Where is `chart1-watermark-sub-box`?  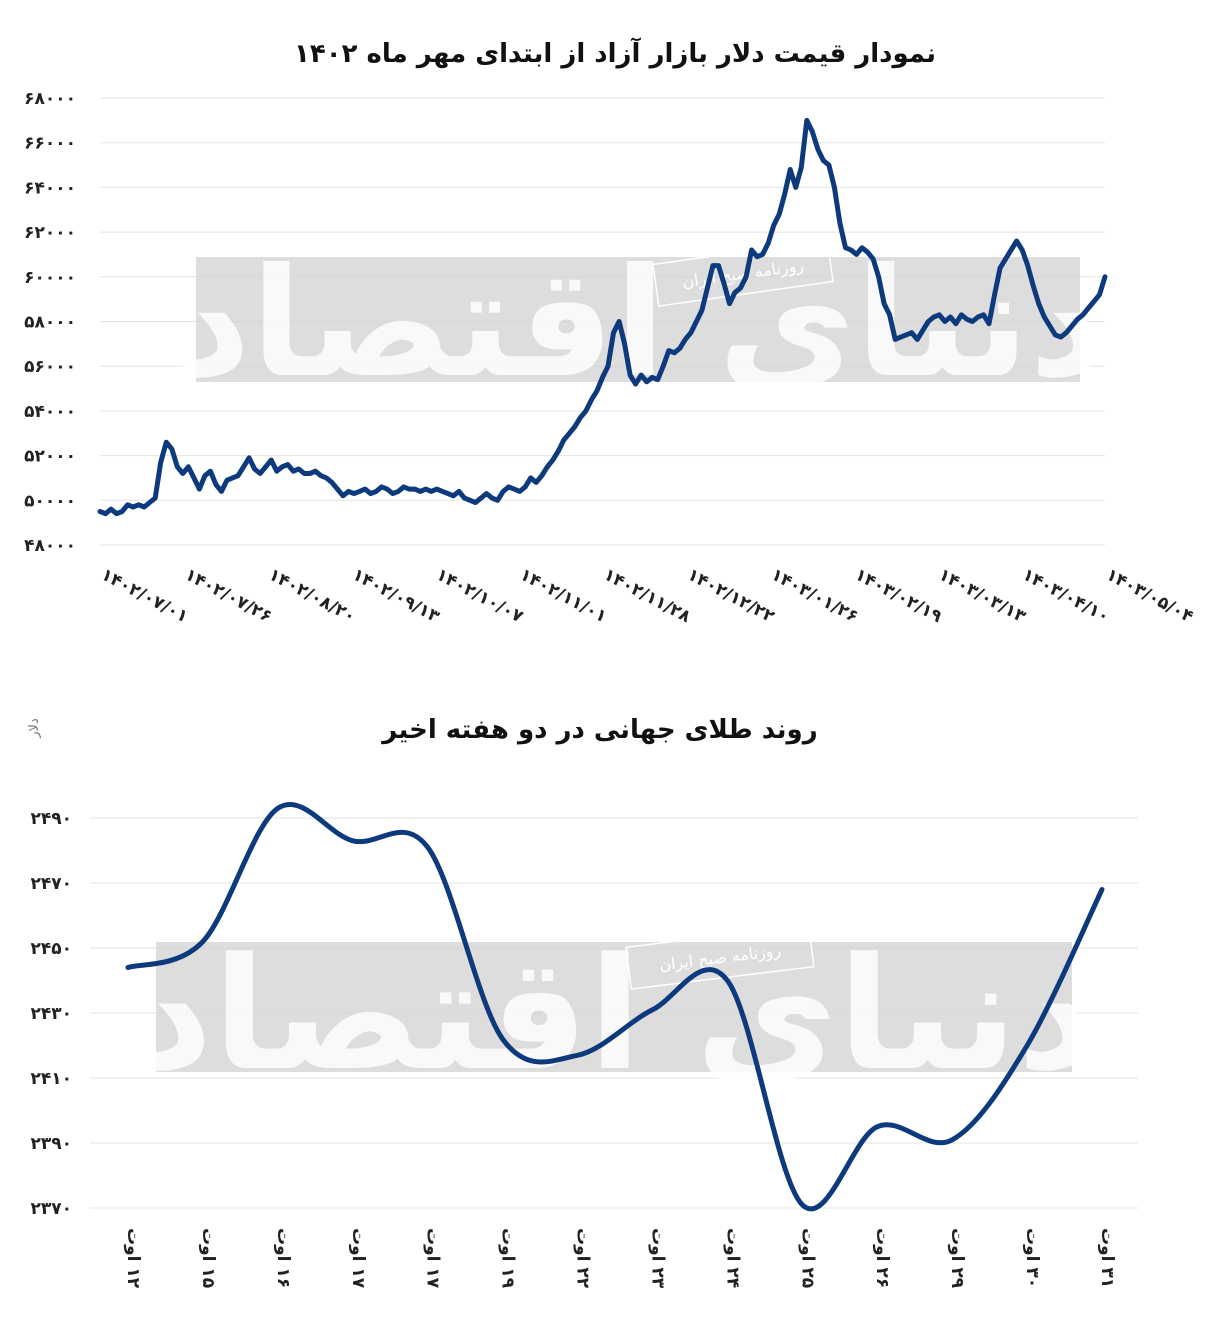 chart1-watermark-sub-box is located at coordinates (743, 273).